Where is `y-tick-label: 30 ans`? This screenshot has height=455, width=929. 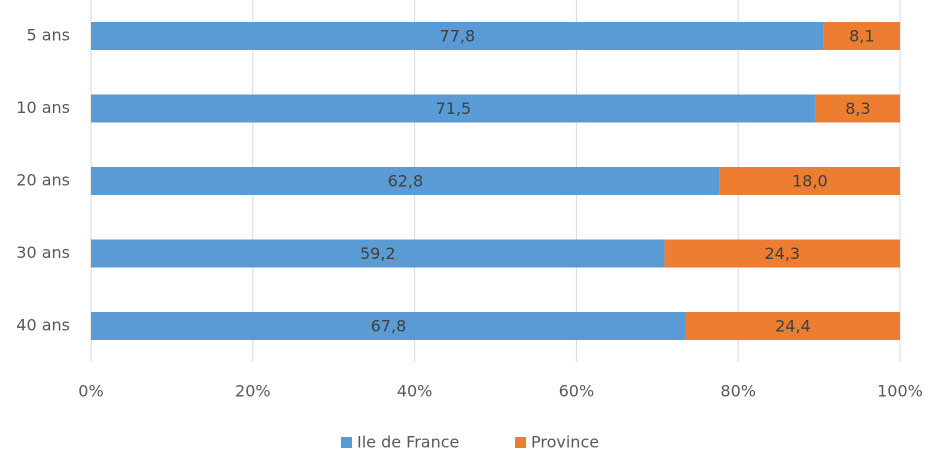
y-tick-label: 30 ans is located at coordinates (43, 252).